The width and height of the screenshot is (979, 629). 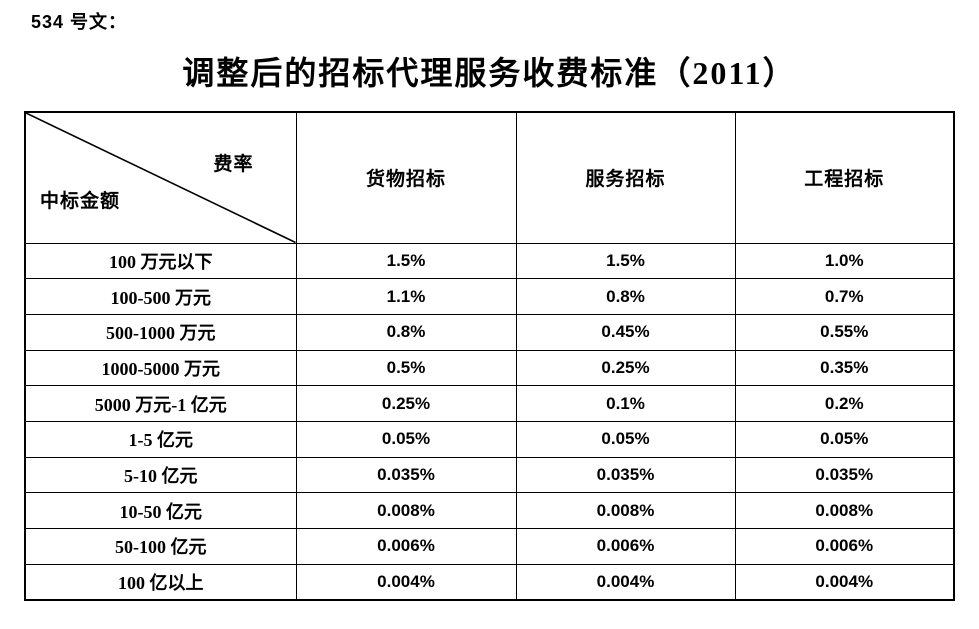 I want to click on rate-cell: 1.0%, so click(x=844, y=261).